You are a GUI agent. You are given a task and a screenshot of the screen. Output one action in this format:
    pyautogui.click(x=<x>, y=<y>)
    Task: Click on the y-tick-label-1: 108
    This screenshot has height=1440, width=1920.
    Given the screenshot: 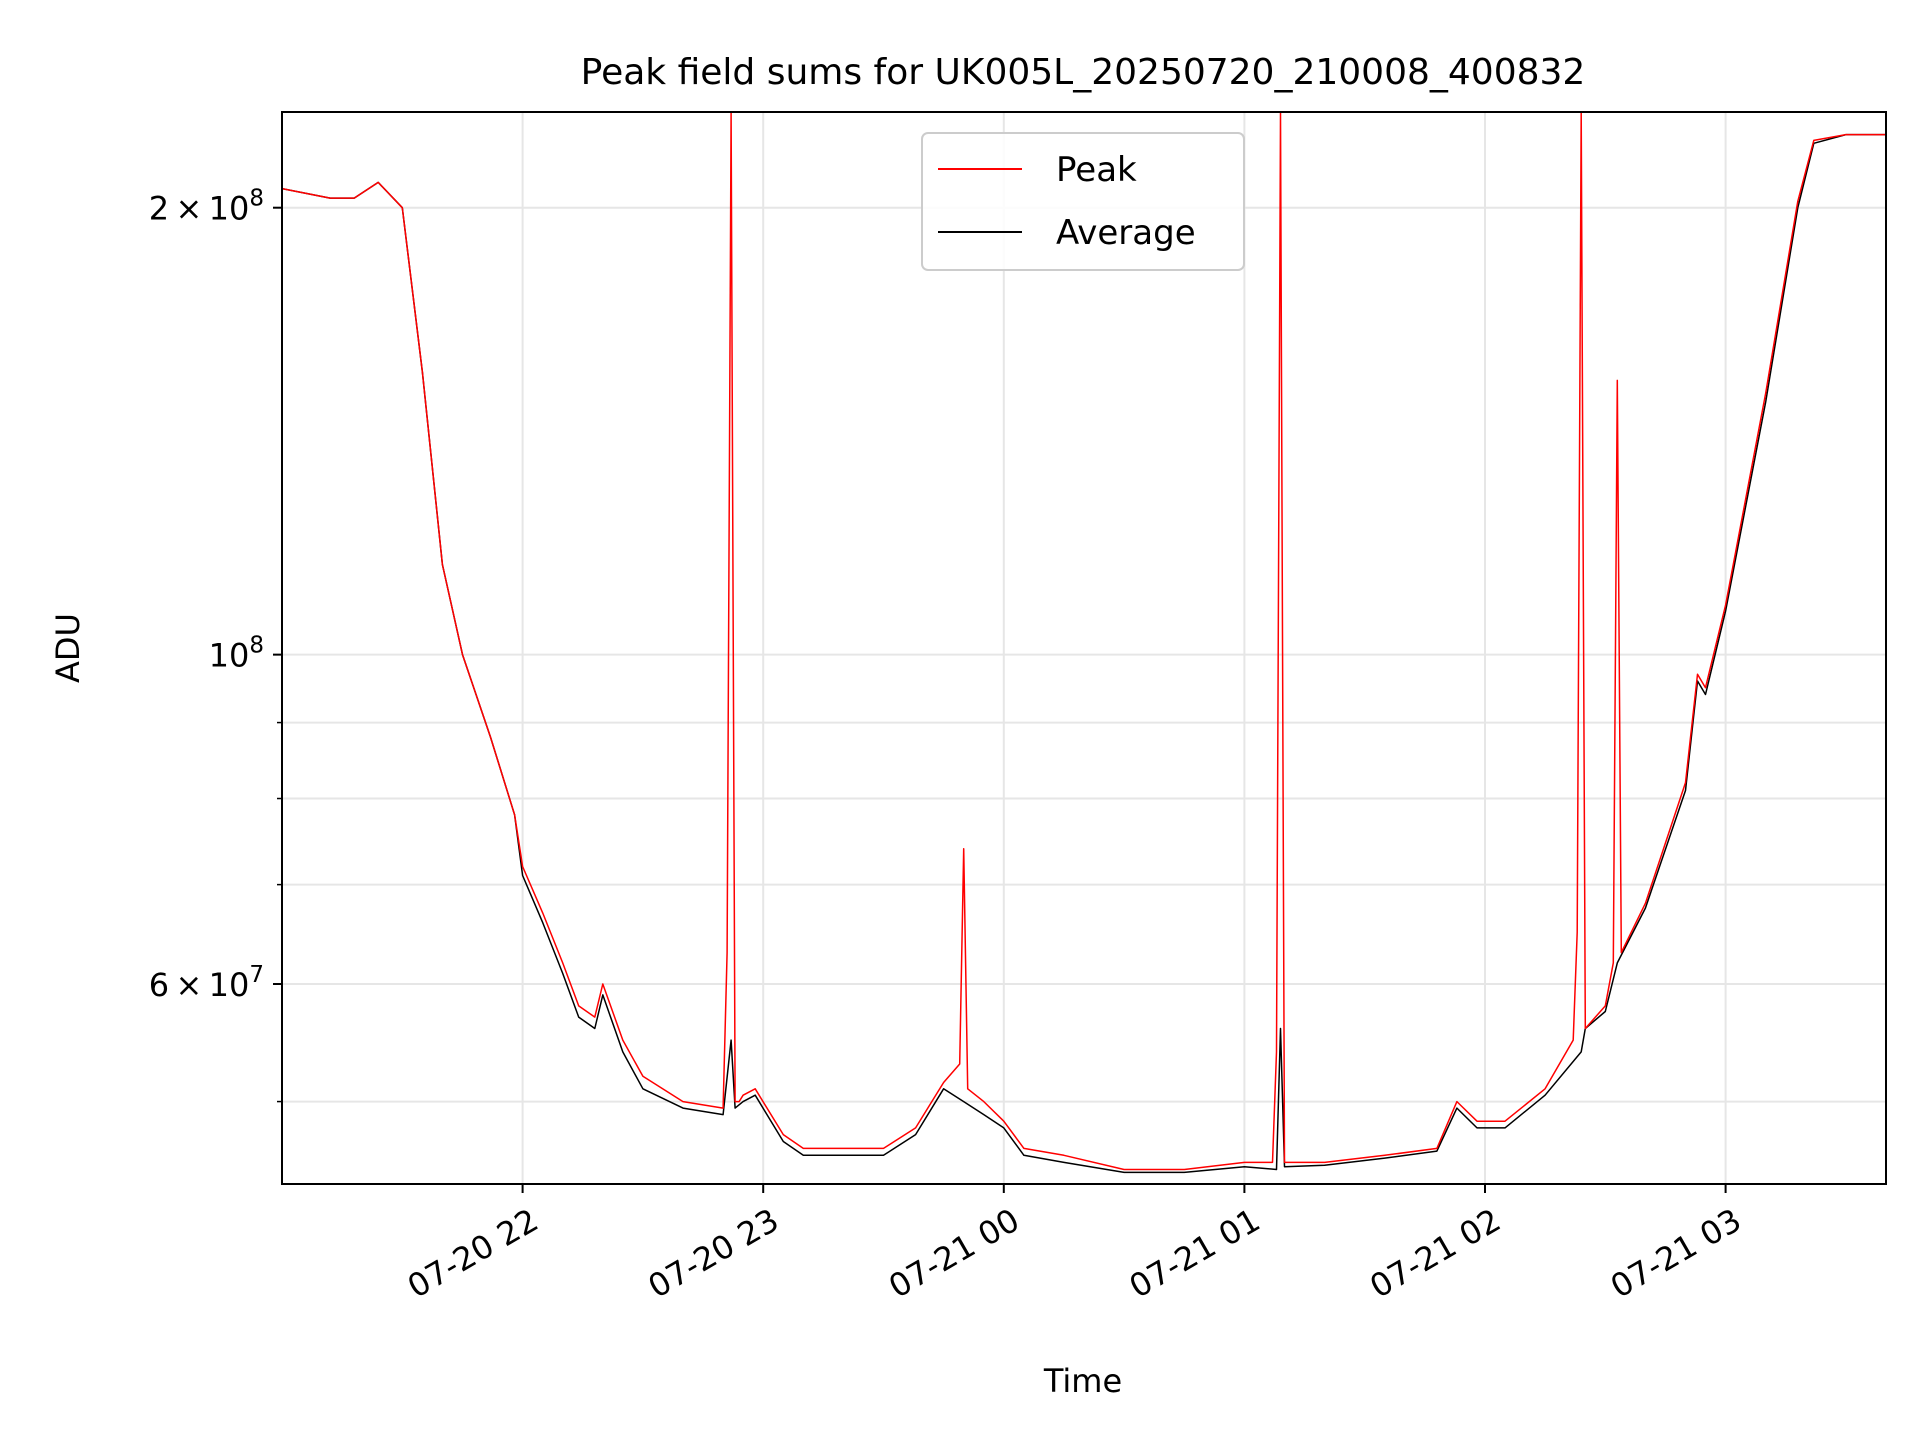 What is the action you would take?
    pyautogui.click(x=236, y=654)
    